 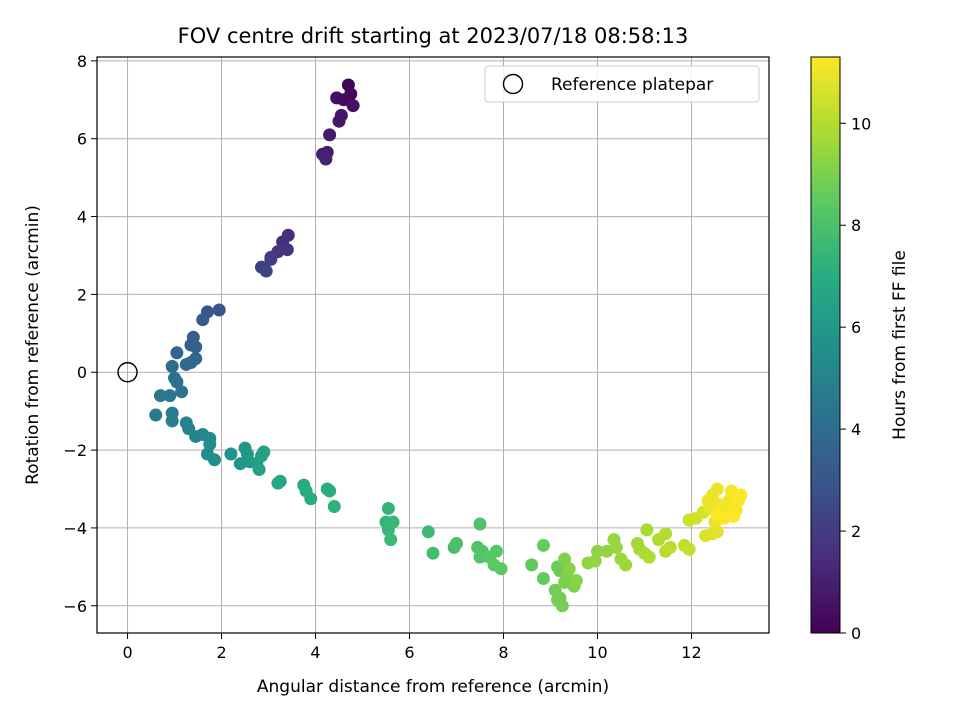 What do you see at coordinates (433, 687) in the screenshot?
I see `x-axis-label: Angular distance from reference (arcmin)` at bounding box center [433, 687].